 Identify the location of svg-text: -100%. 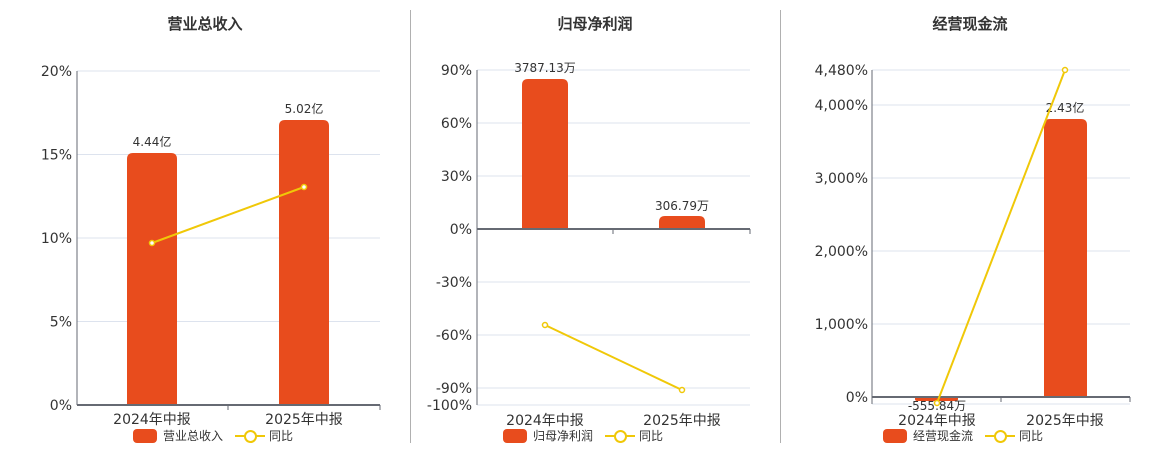
(449, 406).